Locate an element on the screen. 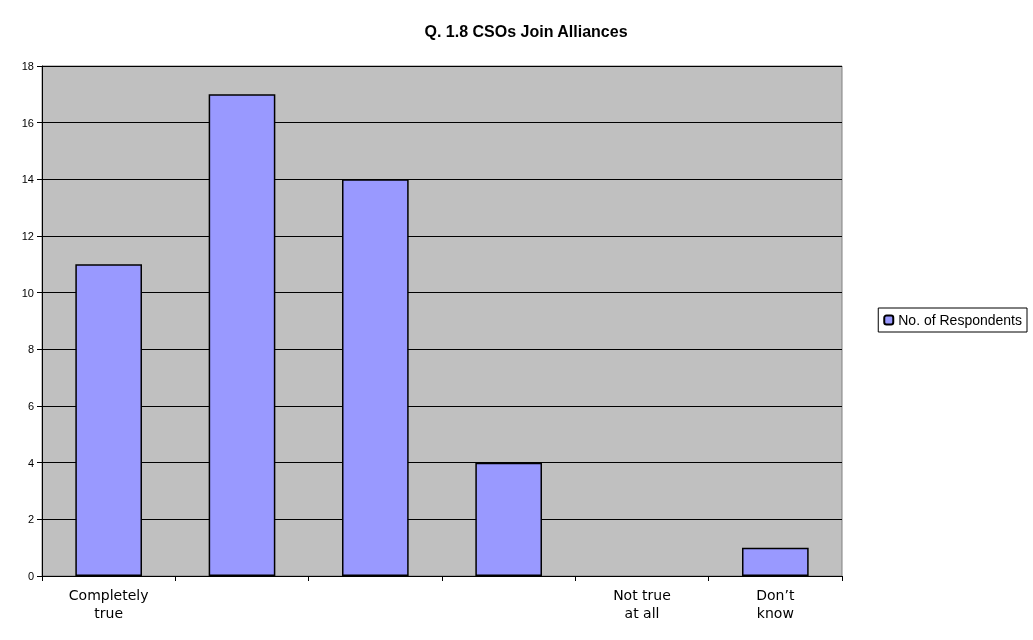  chart-title: Q. 1.8 CSOs Join Alliances is located at coordinates (526, 31).